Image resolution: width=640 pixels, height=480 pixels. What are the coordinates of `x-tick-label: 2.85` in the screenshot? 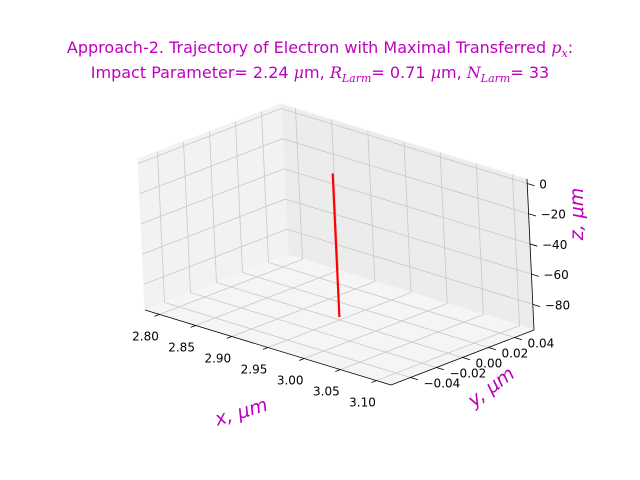 It's located at (181, 347).